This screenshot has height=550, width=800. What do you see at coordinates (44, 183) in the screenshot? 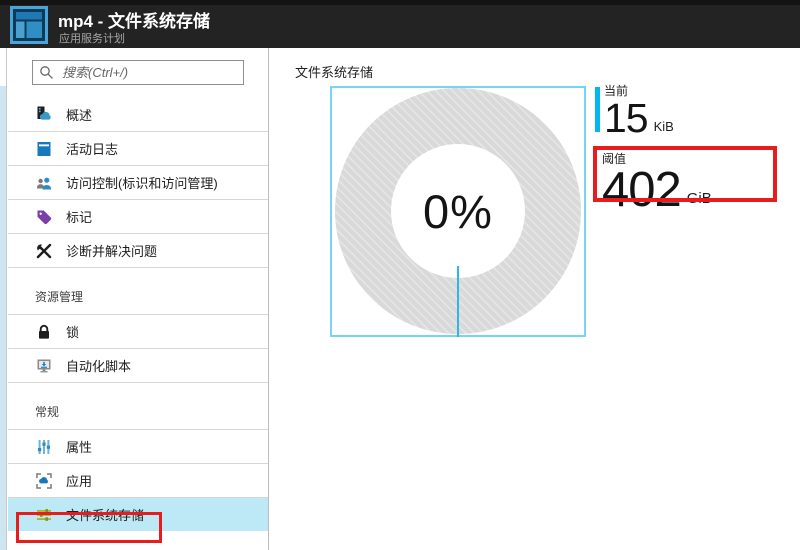
I see `access-control-icon` at bounding box center [44, 183].